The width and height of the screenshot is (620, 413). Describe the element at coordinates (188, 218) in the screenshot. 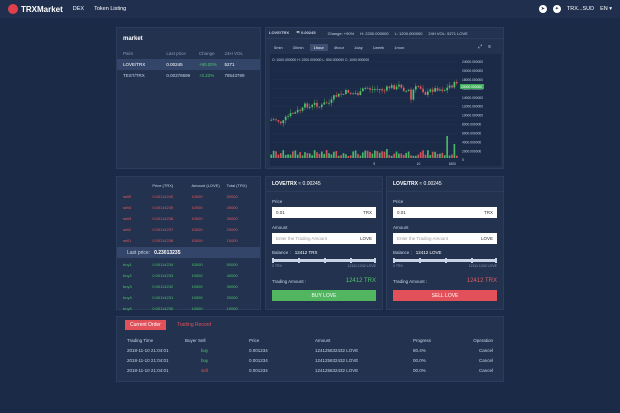

I see `ask-row: sell3 0.00114238 10000 30000` at that location.